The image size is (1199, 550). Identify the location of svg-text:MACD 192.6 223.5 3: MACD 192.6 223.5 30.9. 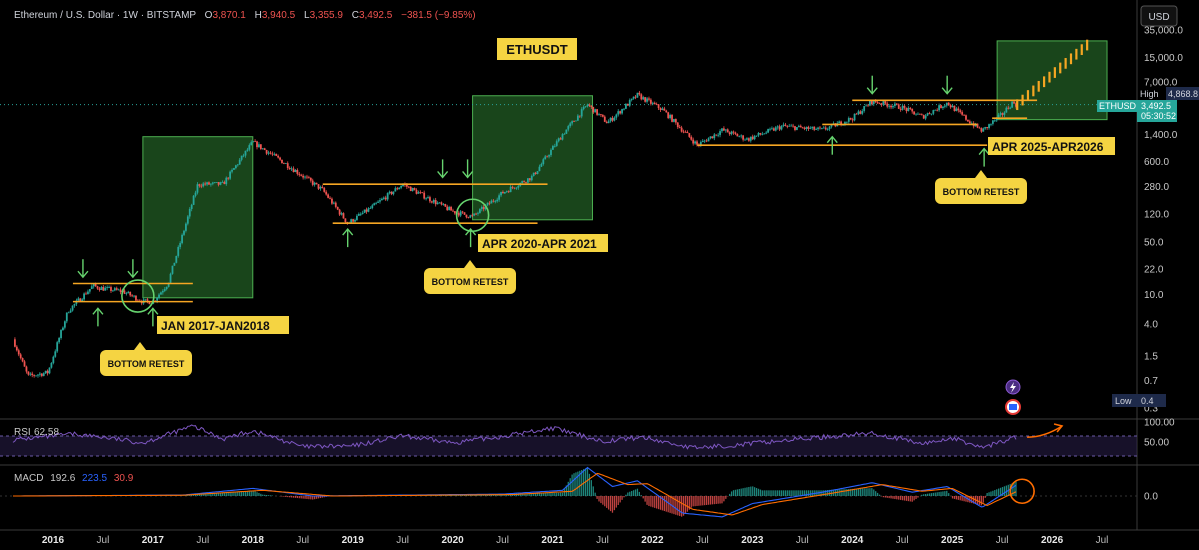
(74, 478).